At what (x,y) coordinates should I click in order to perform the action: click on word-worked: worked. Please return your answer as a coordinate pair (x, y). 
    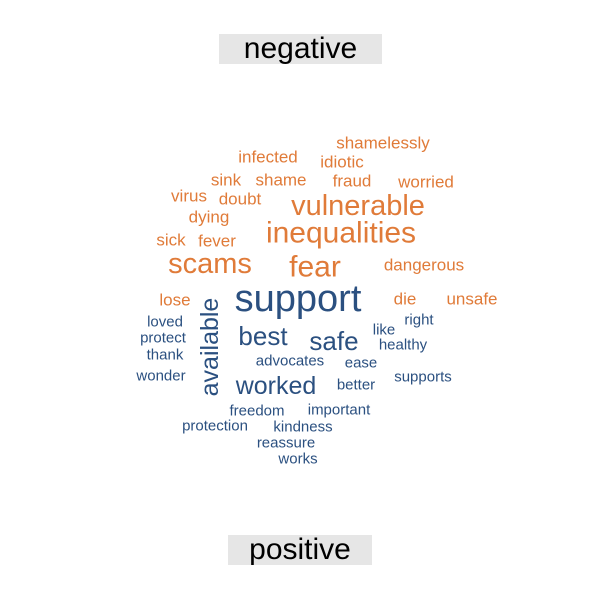
    Looking at the image, I should click on (276, 386).